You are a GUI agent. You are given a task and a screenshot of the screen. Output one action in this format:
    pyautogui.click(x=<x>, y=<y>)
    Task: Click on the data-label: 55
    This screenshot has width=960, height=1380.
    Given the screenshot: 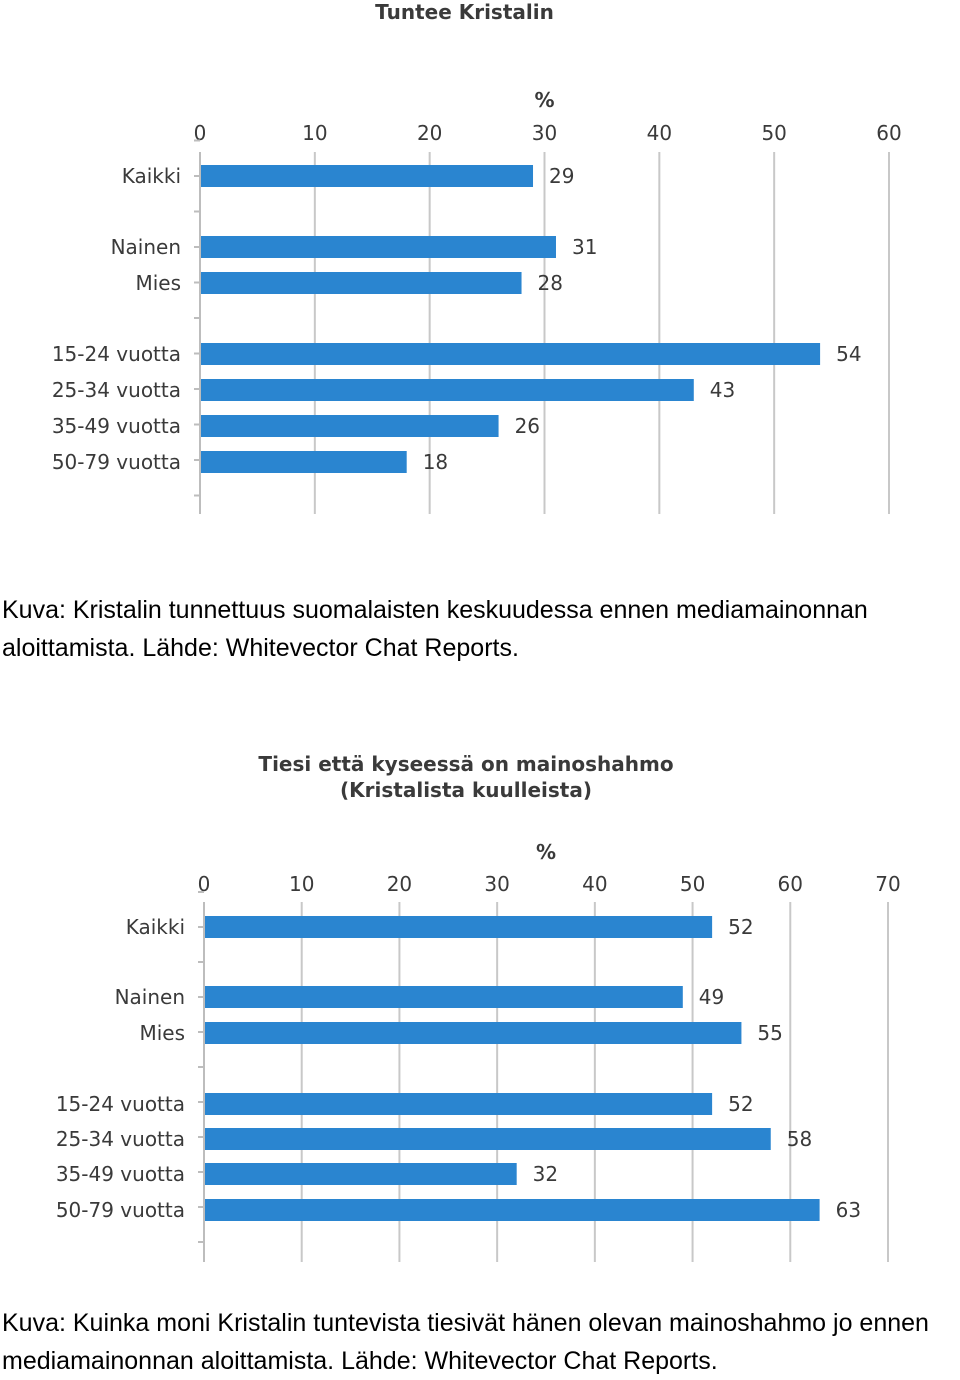 What is the action you would take?
    pyautogui.click(x=769, y=1033)
    